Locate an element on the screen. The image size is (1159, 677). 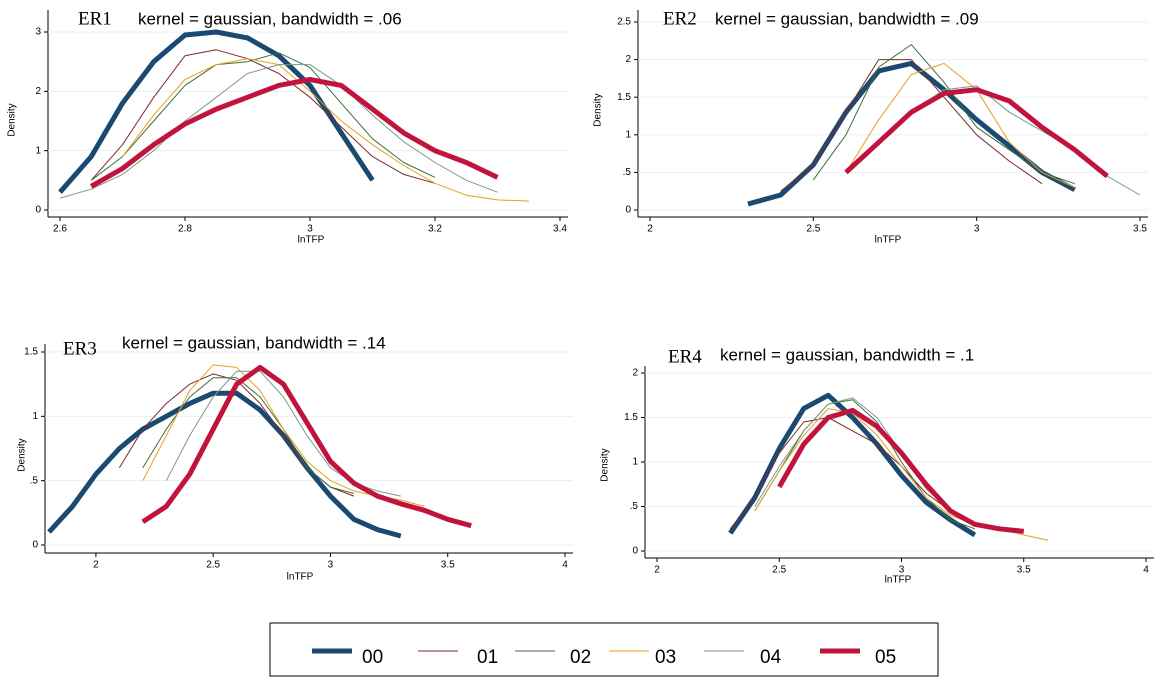
panel-label: ER3 is located at coordinates (80, 348).